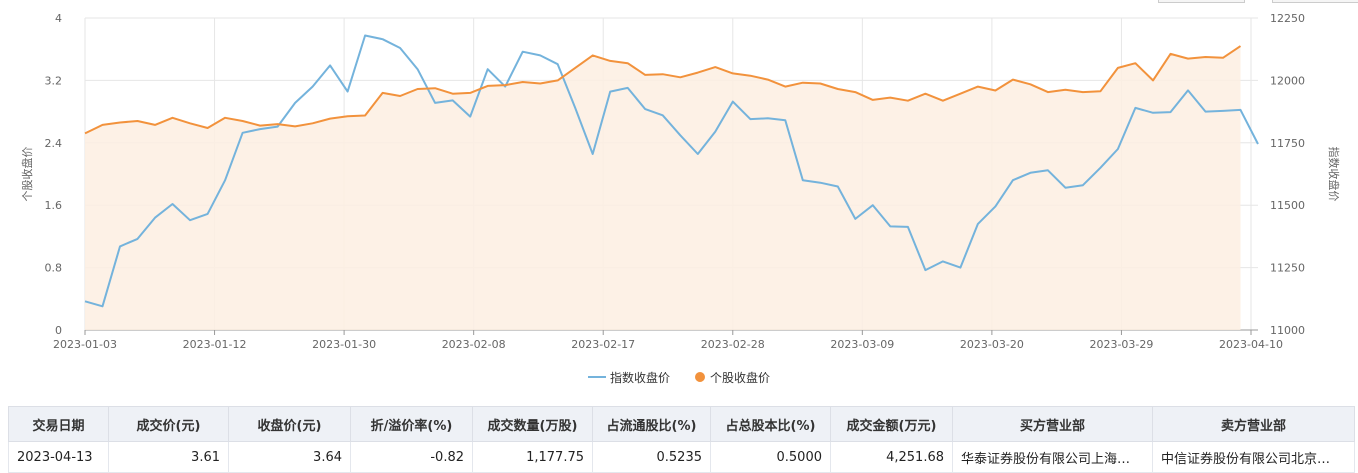 Image resolution: width=1358 pixels, height=473 pixels. What do you see at coordinates (740, 377) in the screenshot?
I see `legend-label-stock: 个股收盘价` at bounding box center [740, 377].